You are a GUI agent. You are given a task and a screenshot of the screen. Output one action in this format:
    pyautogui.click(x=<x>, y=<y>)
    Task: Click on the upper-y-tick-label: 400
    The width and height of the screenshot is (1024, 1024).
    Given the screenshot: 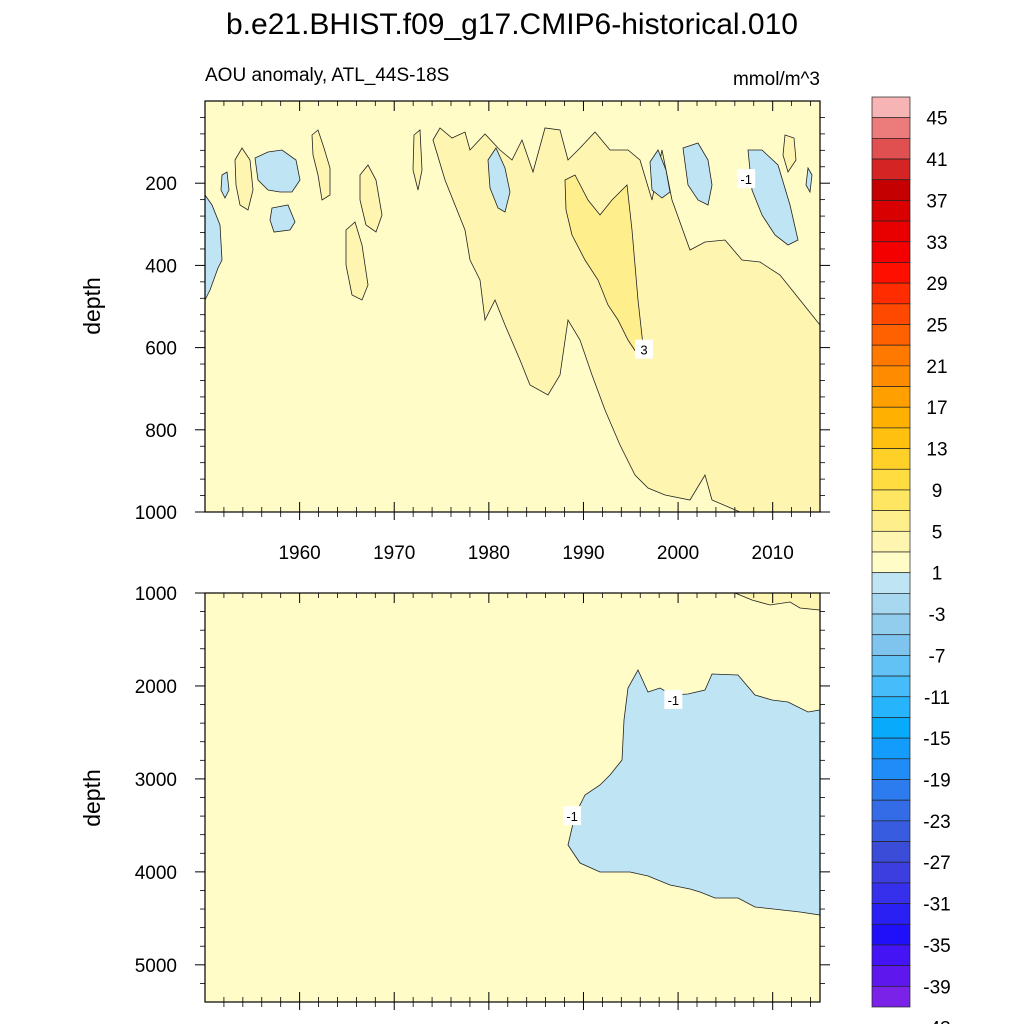 What is the action you would take?
    pyautogui.click(x=161, y=266)
    